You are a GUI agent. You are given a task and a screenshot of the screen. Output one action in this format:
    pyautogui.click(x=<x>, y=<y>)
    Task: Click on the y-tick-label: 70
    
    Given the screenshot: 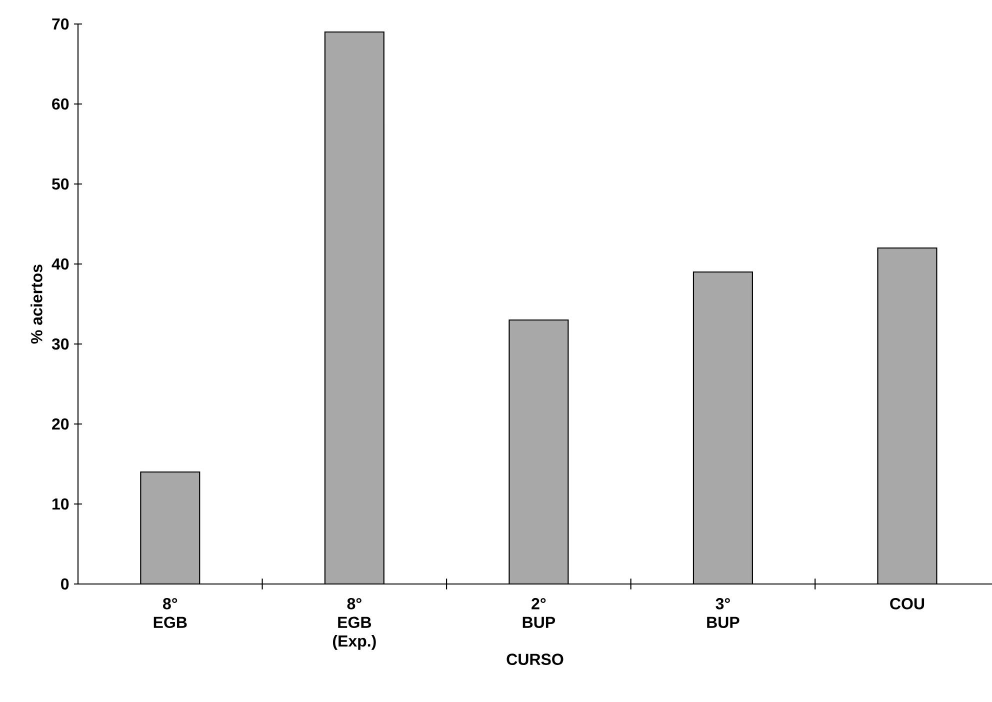 What is the action you would take?
    pyautogui.click(x=60, y=24)
    